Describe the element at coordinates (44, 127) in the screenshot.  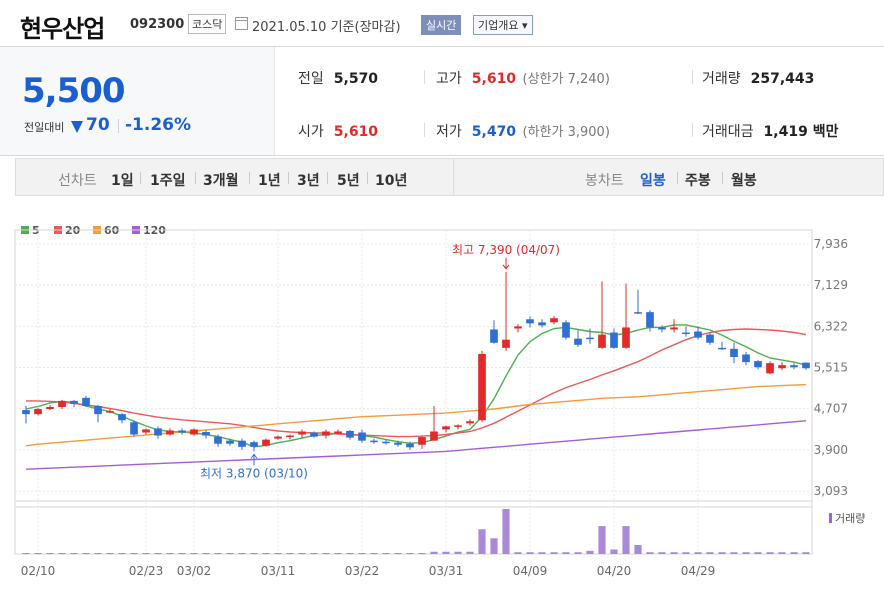
I see `change-label: 전일대비` at that location.